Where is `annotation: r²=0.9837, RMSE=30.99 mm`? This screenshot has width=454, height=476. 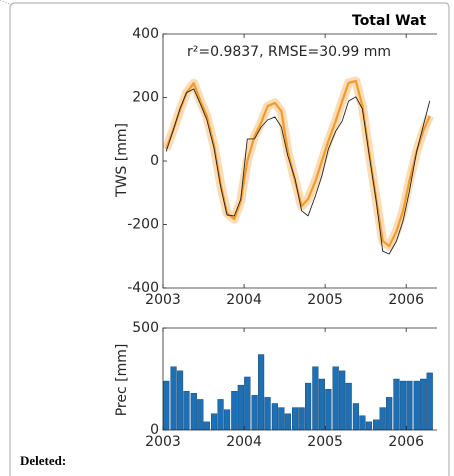 annotation: r²=0.9837, RMSE=30.99 mm is located at coordinates (289, 52).